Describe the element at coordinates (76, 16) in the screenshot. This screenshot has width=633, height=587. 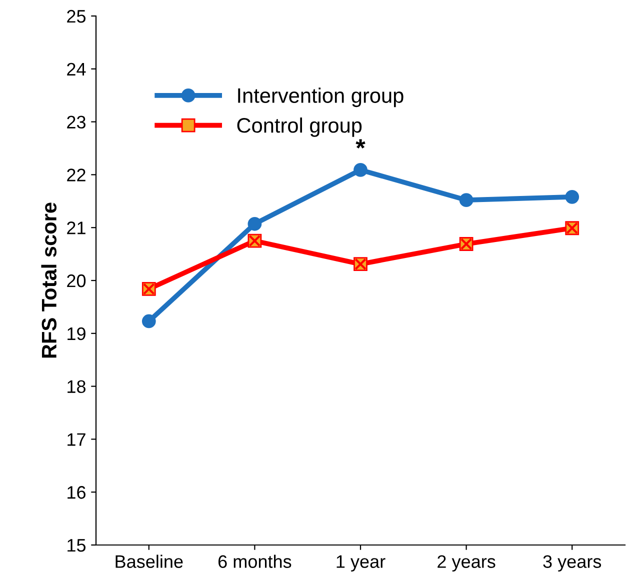
I see `y-tick-label: 25` at that location.